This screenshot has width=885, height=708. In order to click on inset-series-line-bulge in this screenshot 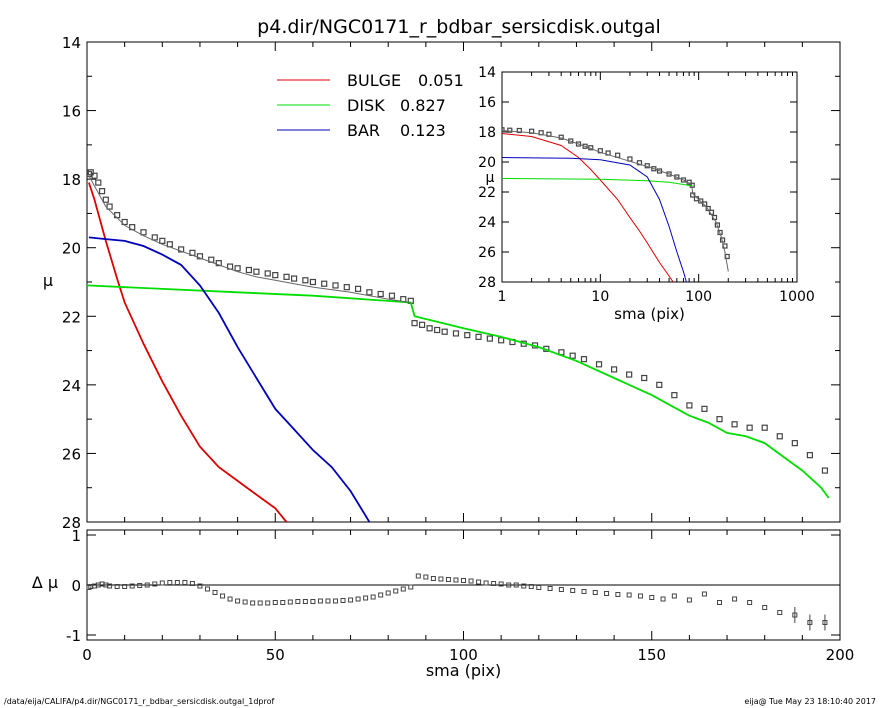, I will do `click(588, 207)`.